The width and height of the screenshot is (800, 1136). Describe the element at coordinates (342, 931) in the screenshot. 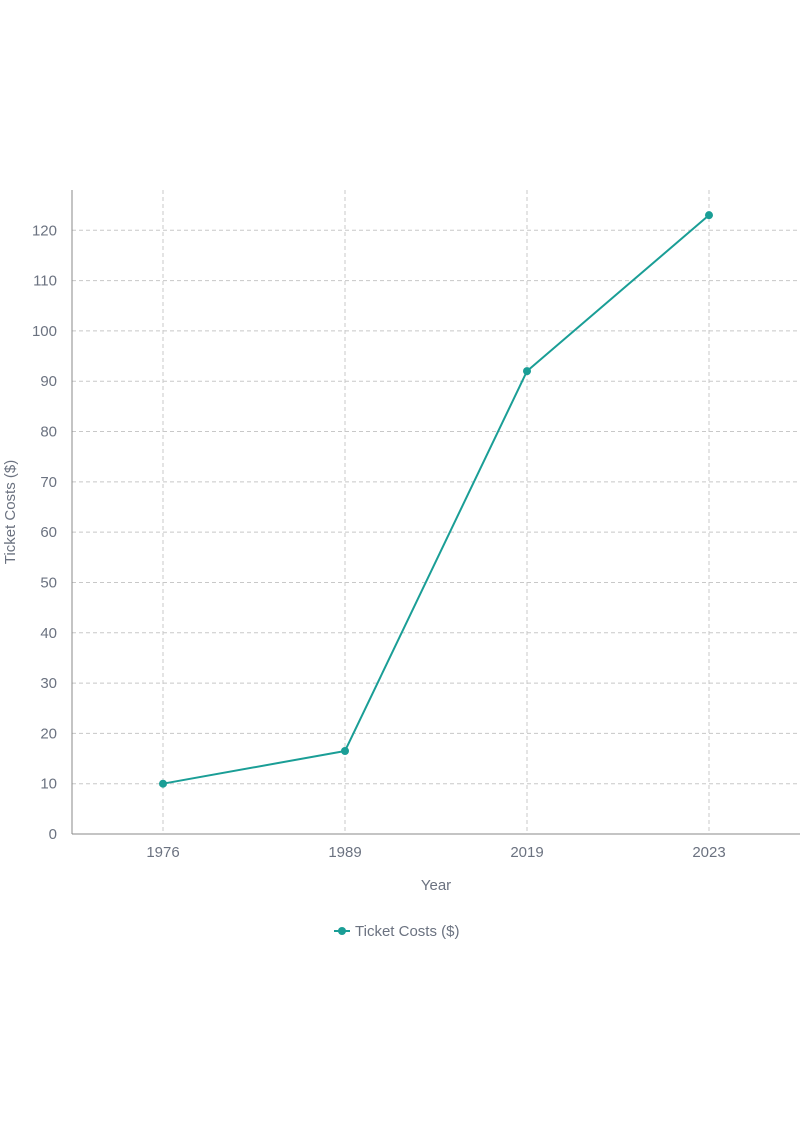

I see `legend-marker-icon` at that location.